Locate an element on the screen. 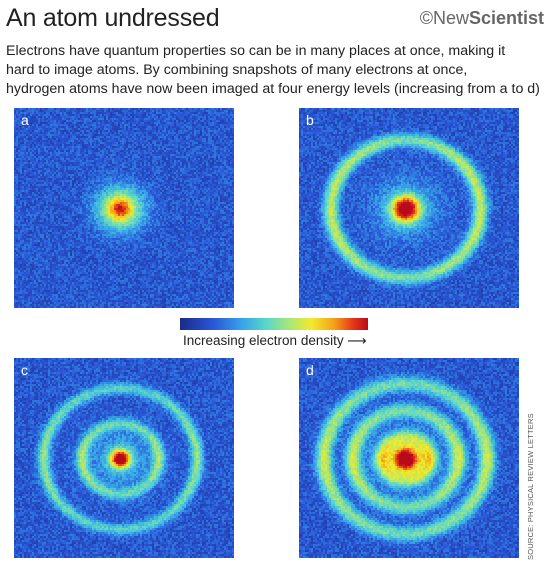 The width and height of the screenshot is (554, 567). atom-image-a: a is located at coordinates (124, 208).